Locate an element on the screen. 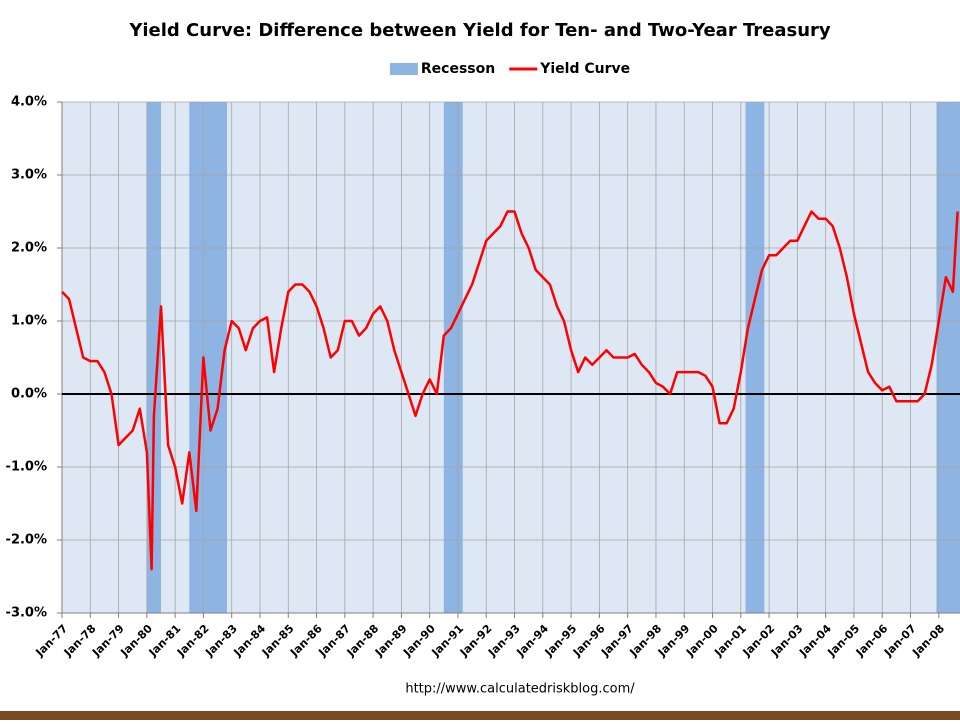 This screenshot has height=724, width=960. source: http://www.calculatedriskblog.com/ is located at coordinates (520, 689).